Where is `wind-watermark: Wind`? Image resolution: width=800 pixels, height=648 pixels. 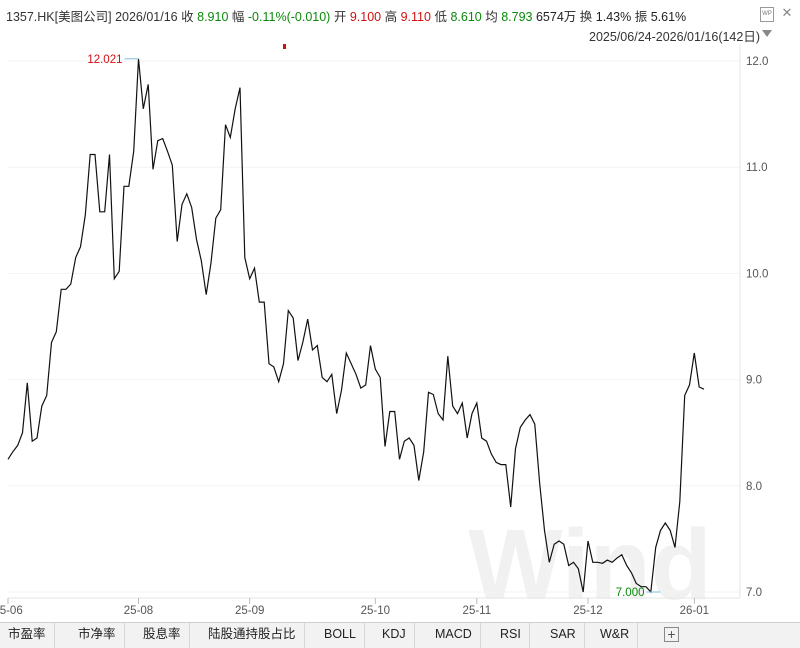 wind-watermark: Wind is located at coordinates (589, 565).